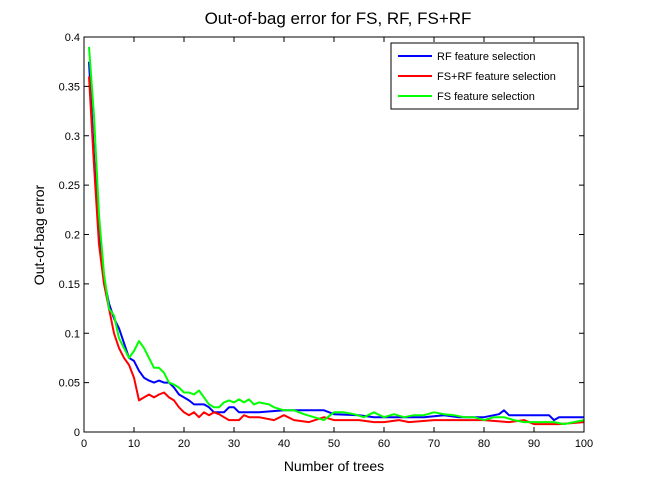 The height and width of the screenshot is (484, 645). What do you see at coordinates (134, 444) in the screenshot?
I see `x-tick-label: 10` at bounding box center [134, 444].